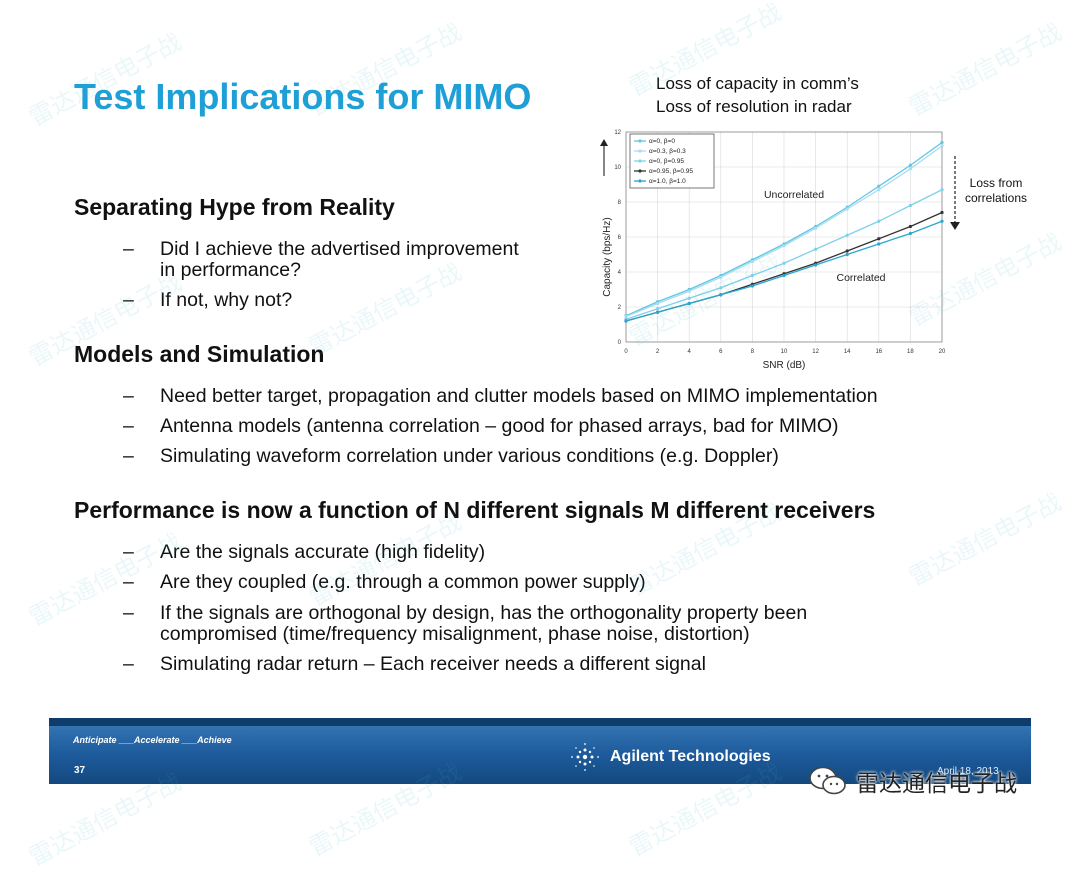 This screenshot has width=1080, height=872. What do you see at coordinates (620, 203) in the screenshot?
I see `y-tick-label: 8` at bounding box center [620, 203].